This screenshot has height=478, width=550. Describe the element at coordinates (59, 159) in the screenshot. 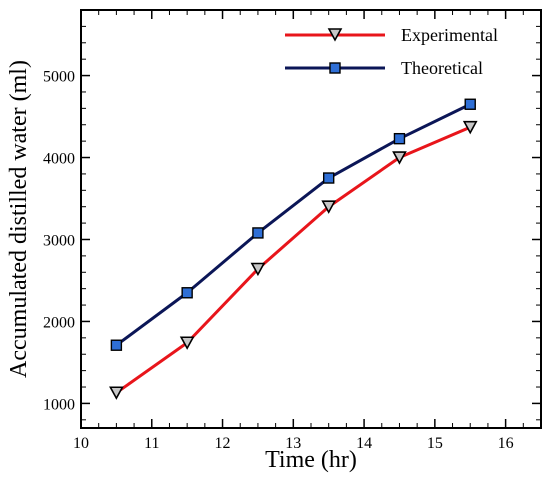

I see `y-tick-label: 4000` at that location.